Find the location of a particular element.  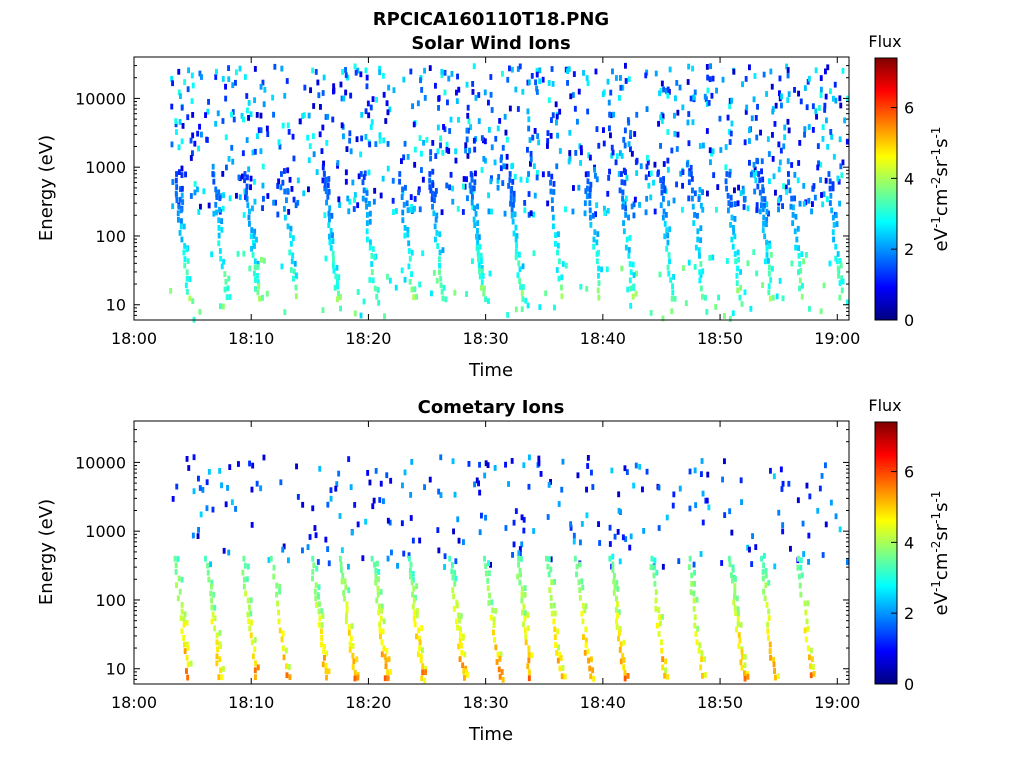

colorbar-tick-label: 0 is located at coordinates (909, 684).